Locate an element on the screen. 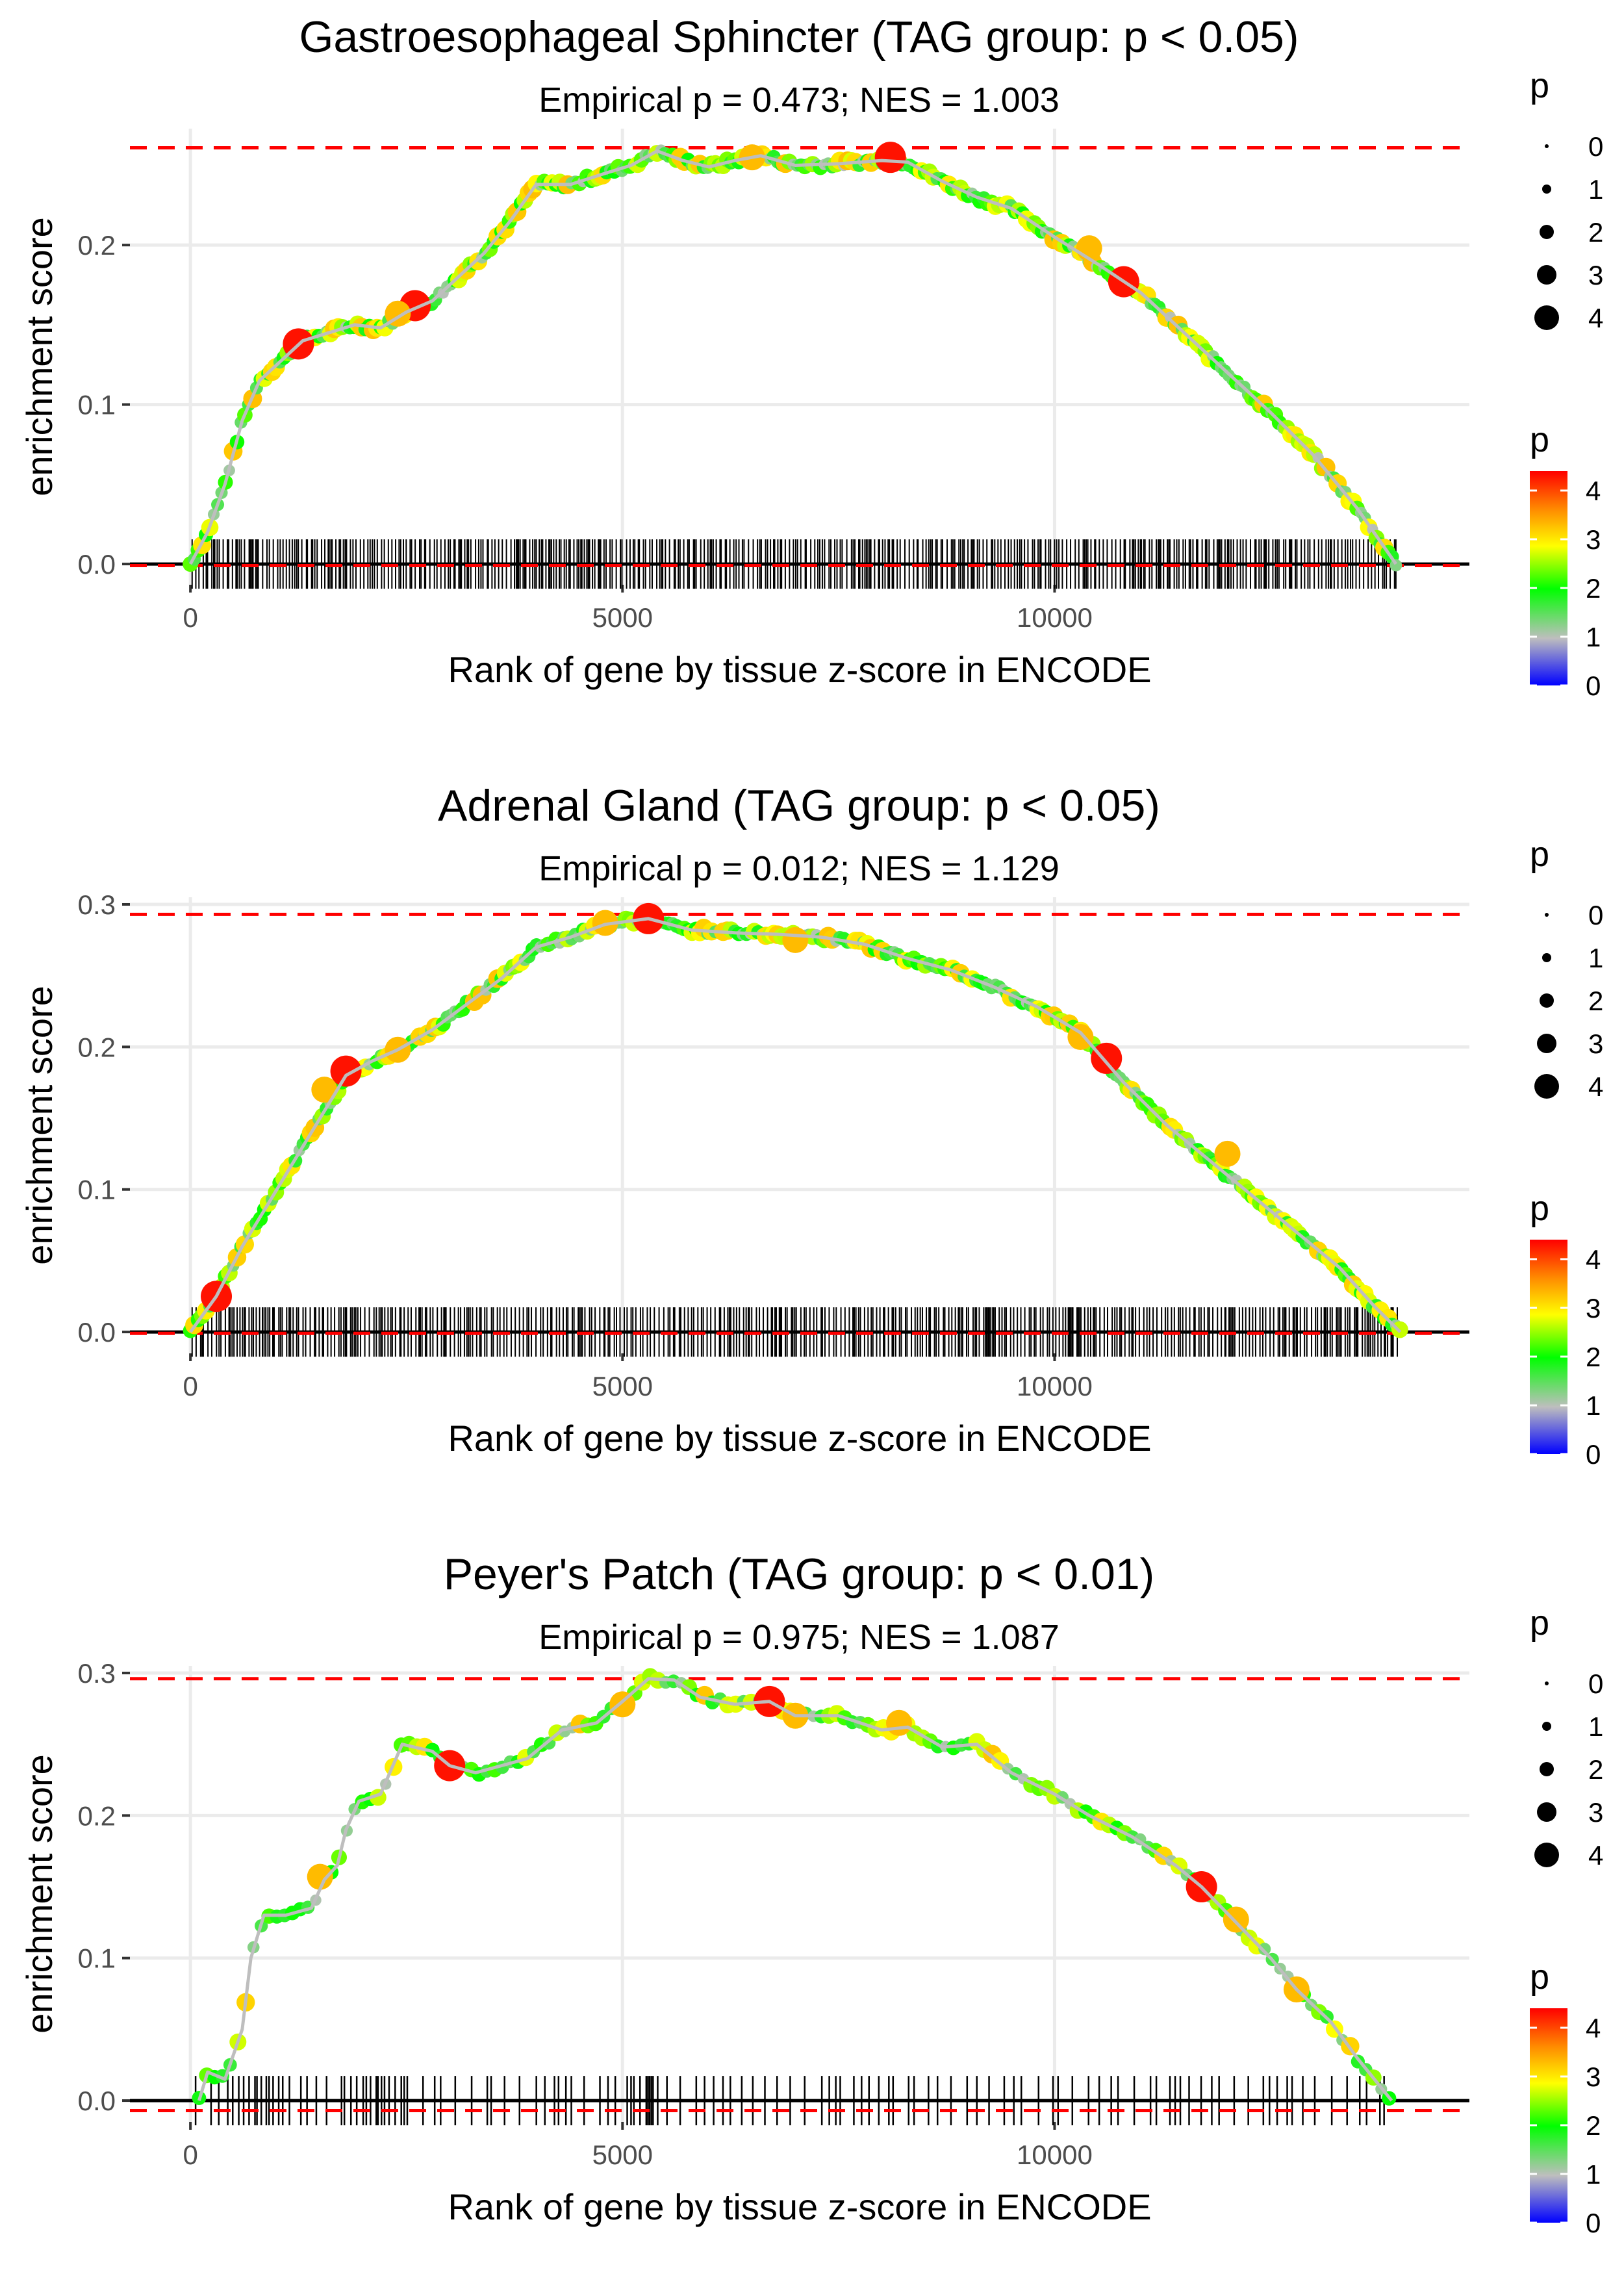 The image size is (1624, 2274). chart-title: Peyer's Patch (TAG group: p < 0.01) is located at coordinates (799, 1574).